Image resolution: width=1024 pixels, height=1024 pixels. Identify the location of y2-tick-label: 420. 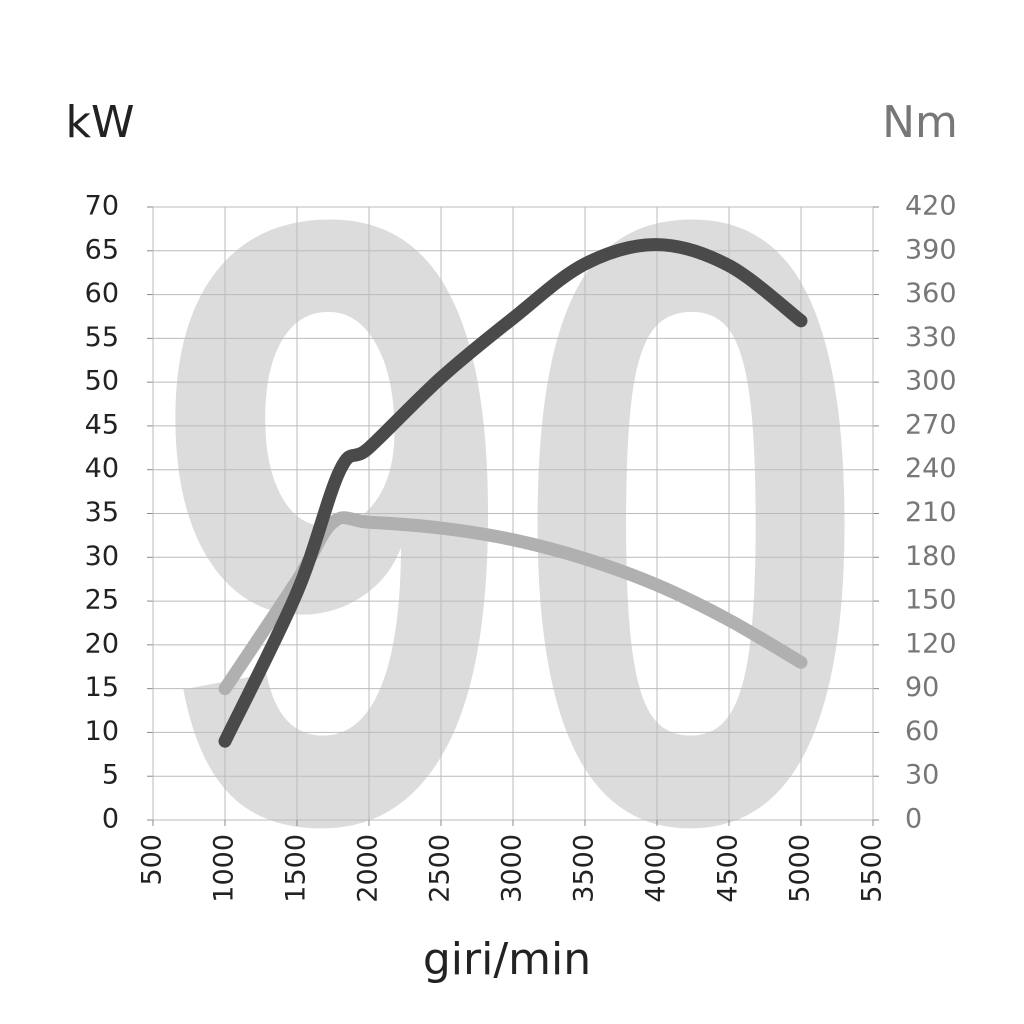
(931, 206).